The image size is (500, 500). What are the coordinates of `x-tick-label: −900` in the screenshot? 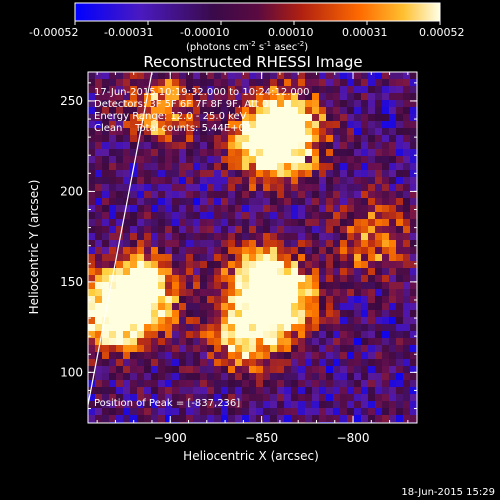 It's located at (170, 438).